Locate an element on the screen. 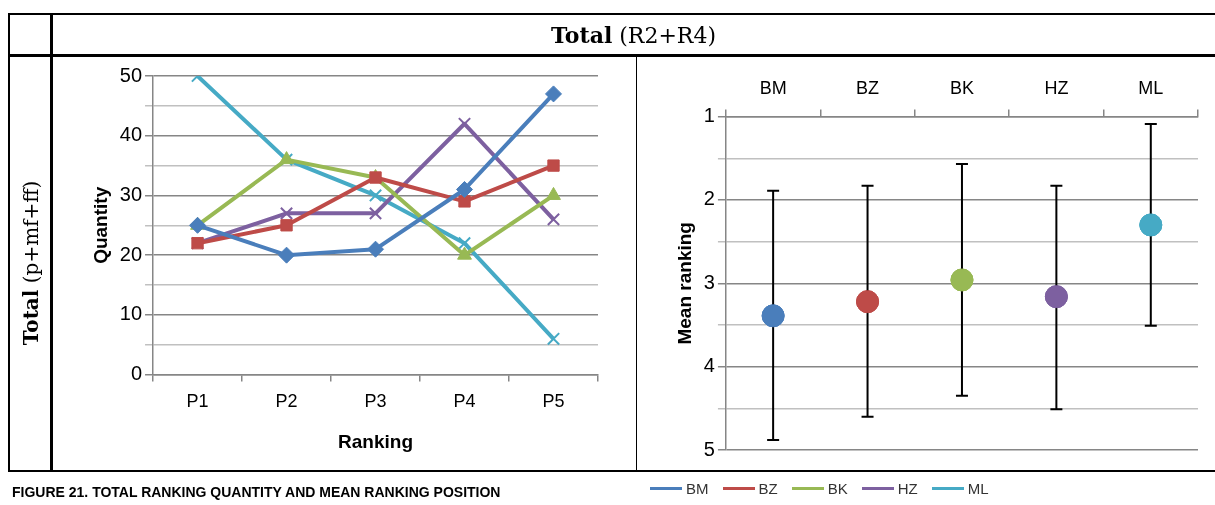  legend-label: BK is located at coordinates (837, 488).